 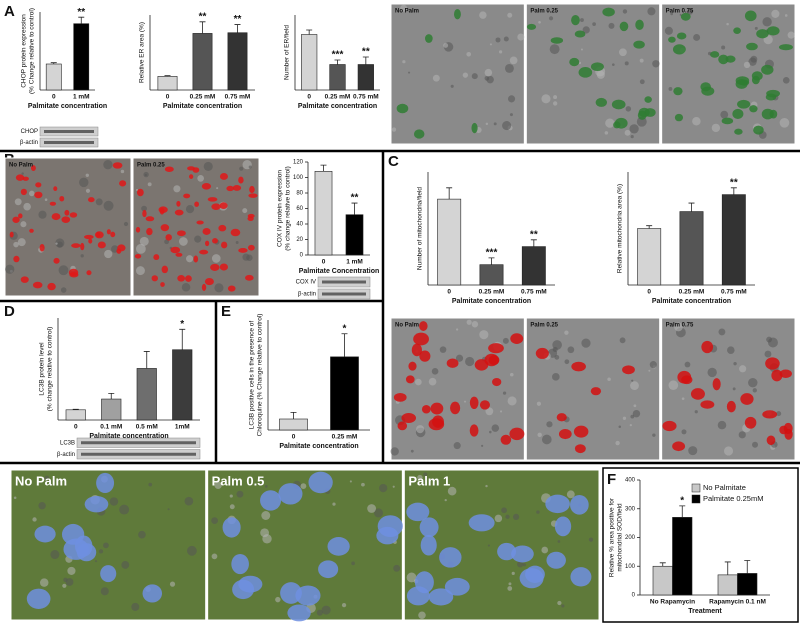 I want to click on y-axis-label: (% change relative to control), so click(x=50, y=369).